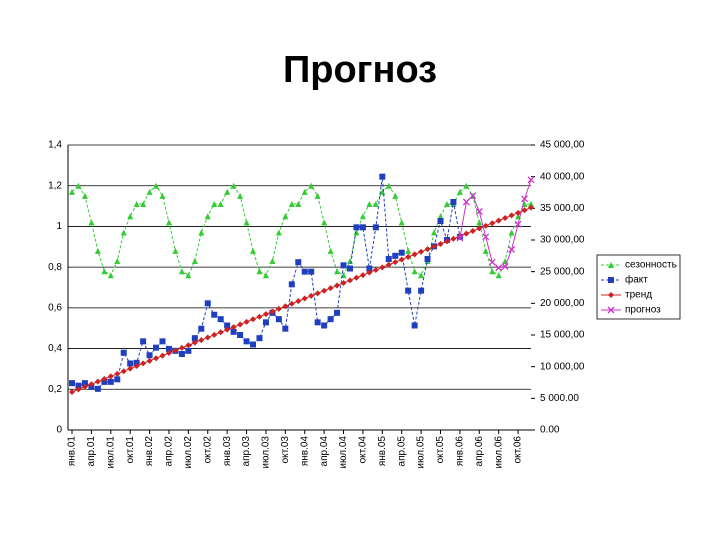  What do you see at coordinates (55, 185) in the screenshot?
I see `y-tick-label: 1,2` at bounding box center [55, 185].